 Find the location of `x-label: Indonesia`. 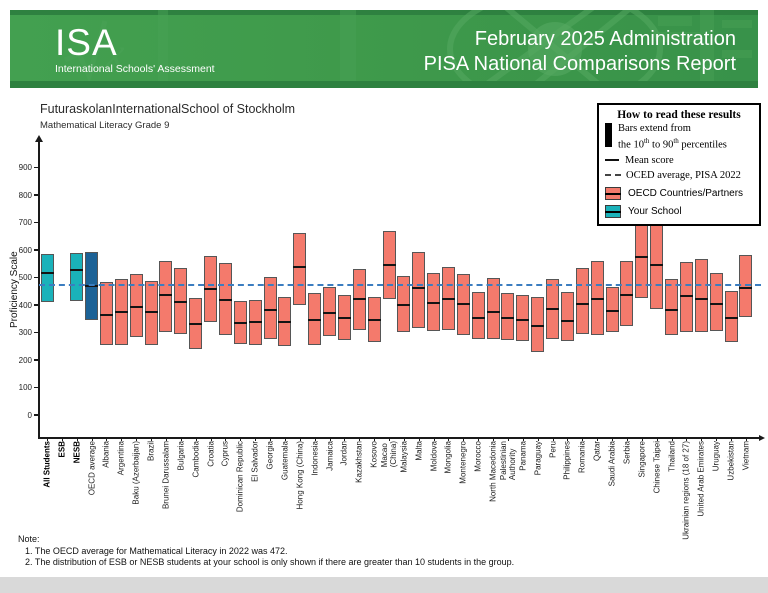

x-label: Indonesia is located at coordinates (315, 458).